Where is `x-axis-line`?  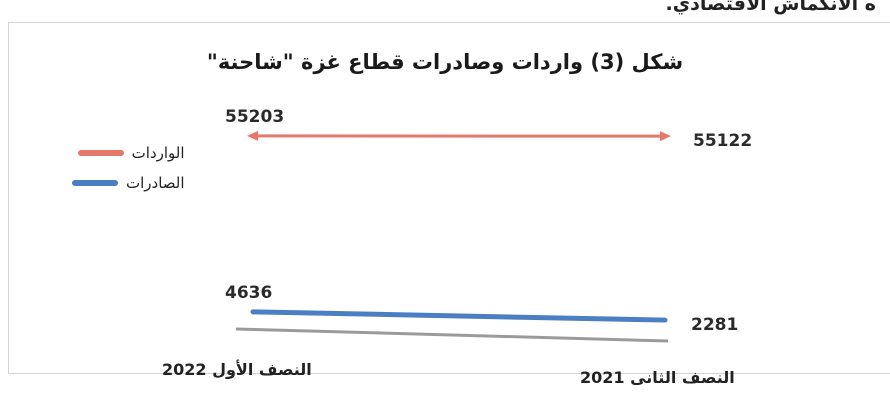 x-axis-line is located at coordinates (452, 335).